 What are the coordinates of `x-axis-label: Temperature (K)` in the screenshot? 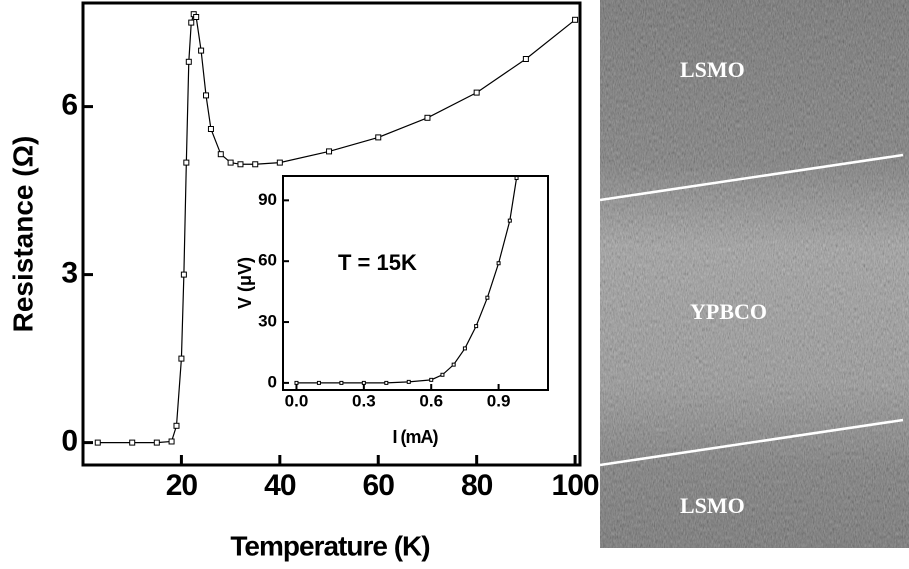 It's located at (329, 545).